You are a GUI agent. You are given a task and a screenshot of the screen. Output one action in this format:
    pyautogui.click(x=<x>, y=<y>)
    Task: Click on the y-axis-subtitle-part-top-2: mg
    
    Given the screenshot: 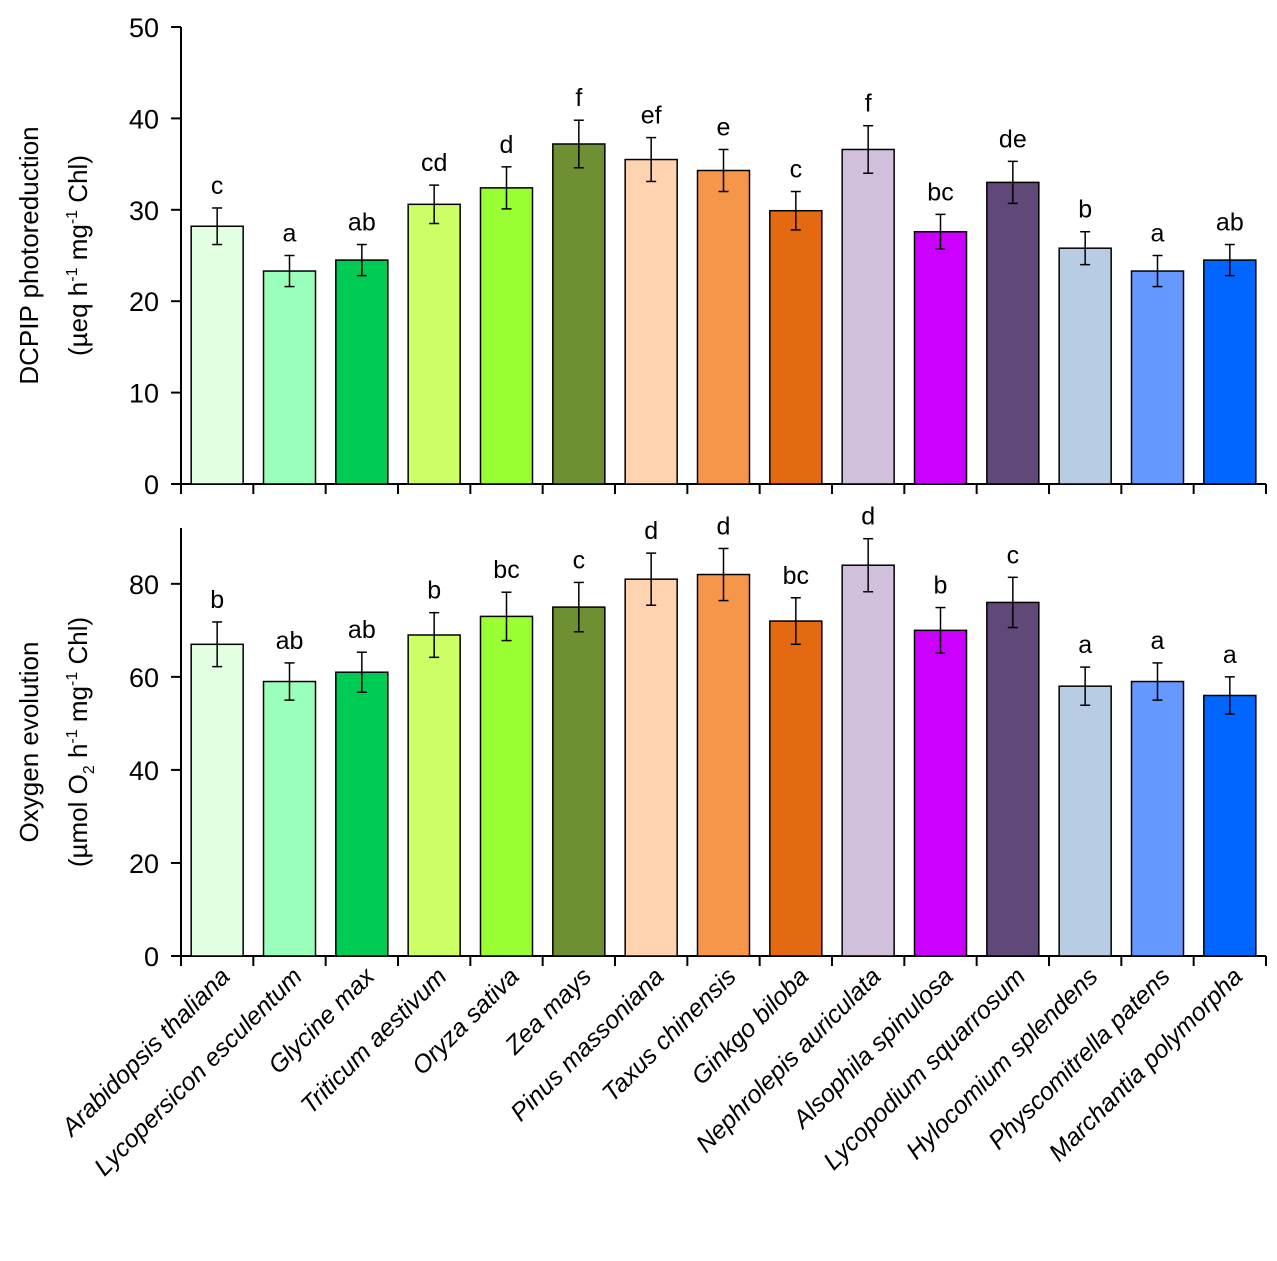 What is the action you would take?
    pyautogui.click(x=78, y=245)
    